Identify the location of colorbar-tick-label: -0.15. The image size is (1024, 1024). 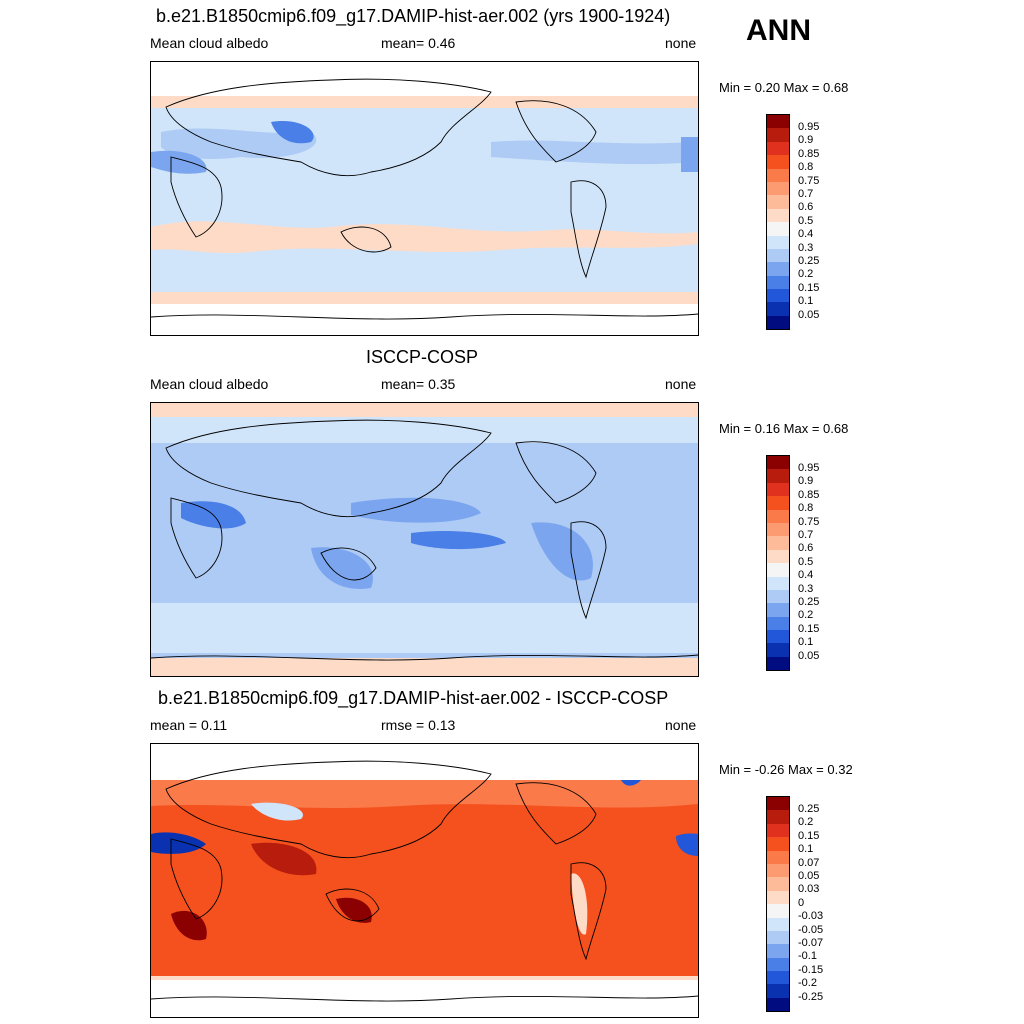
(811, 969).